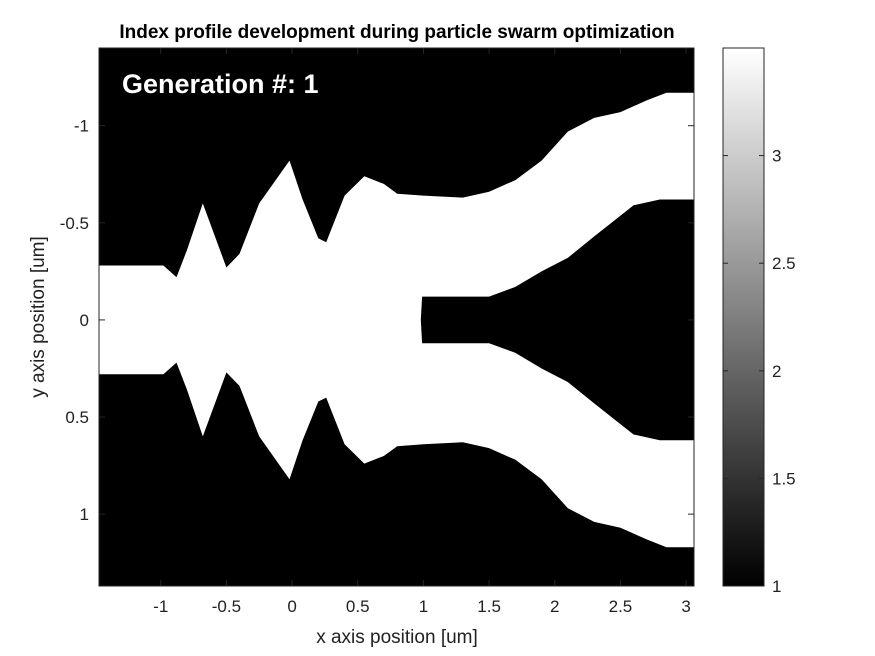 The width and height of the screenshot is (875, 656). Describe the element at coordinates (776, 156) in the screenshot. I see `colorbar-tick-label: 3` at that location.